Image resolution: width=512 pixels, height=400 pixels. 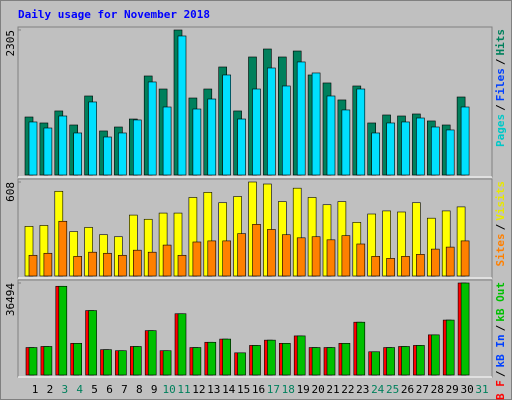 I want to click on x-tick-label: 15, so click(x=243, y=389).